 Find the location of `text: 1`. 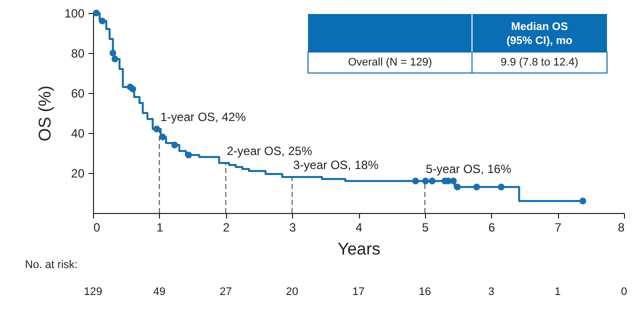

text: 1 is located at coordinates (557, 292).